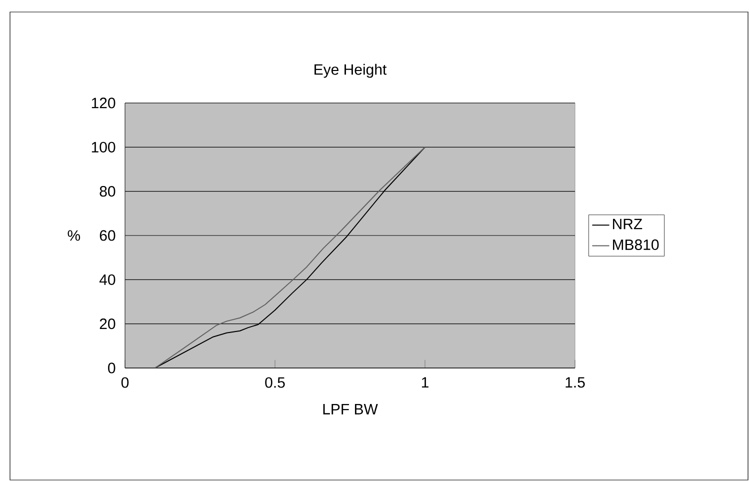 The image size is (749, 481). I want to click on y-tick-label: 120, so click(104, 103).